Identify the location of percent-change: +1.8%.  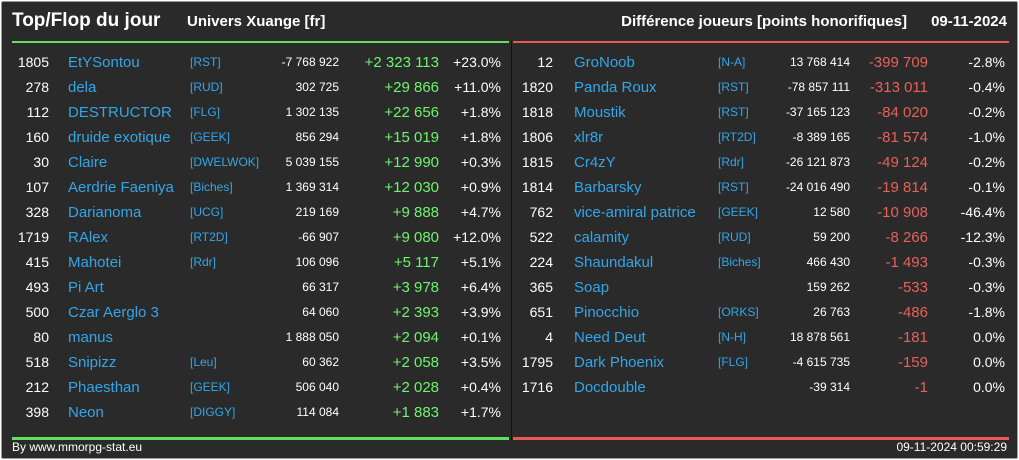
(480, 112).